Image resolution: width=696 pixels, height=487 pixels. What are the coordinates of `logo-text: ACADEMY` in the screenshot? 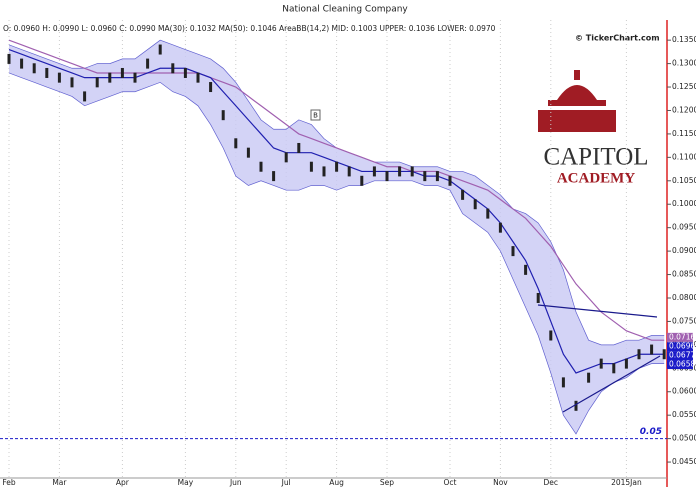 It's located at (596, 178).